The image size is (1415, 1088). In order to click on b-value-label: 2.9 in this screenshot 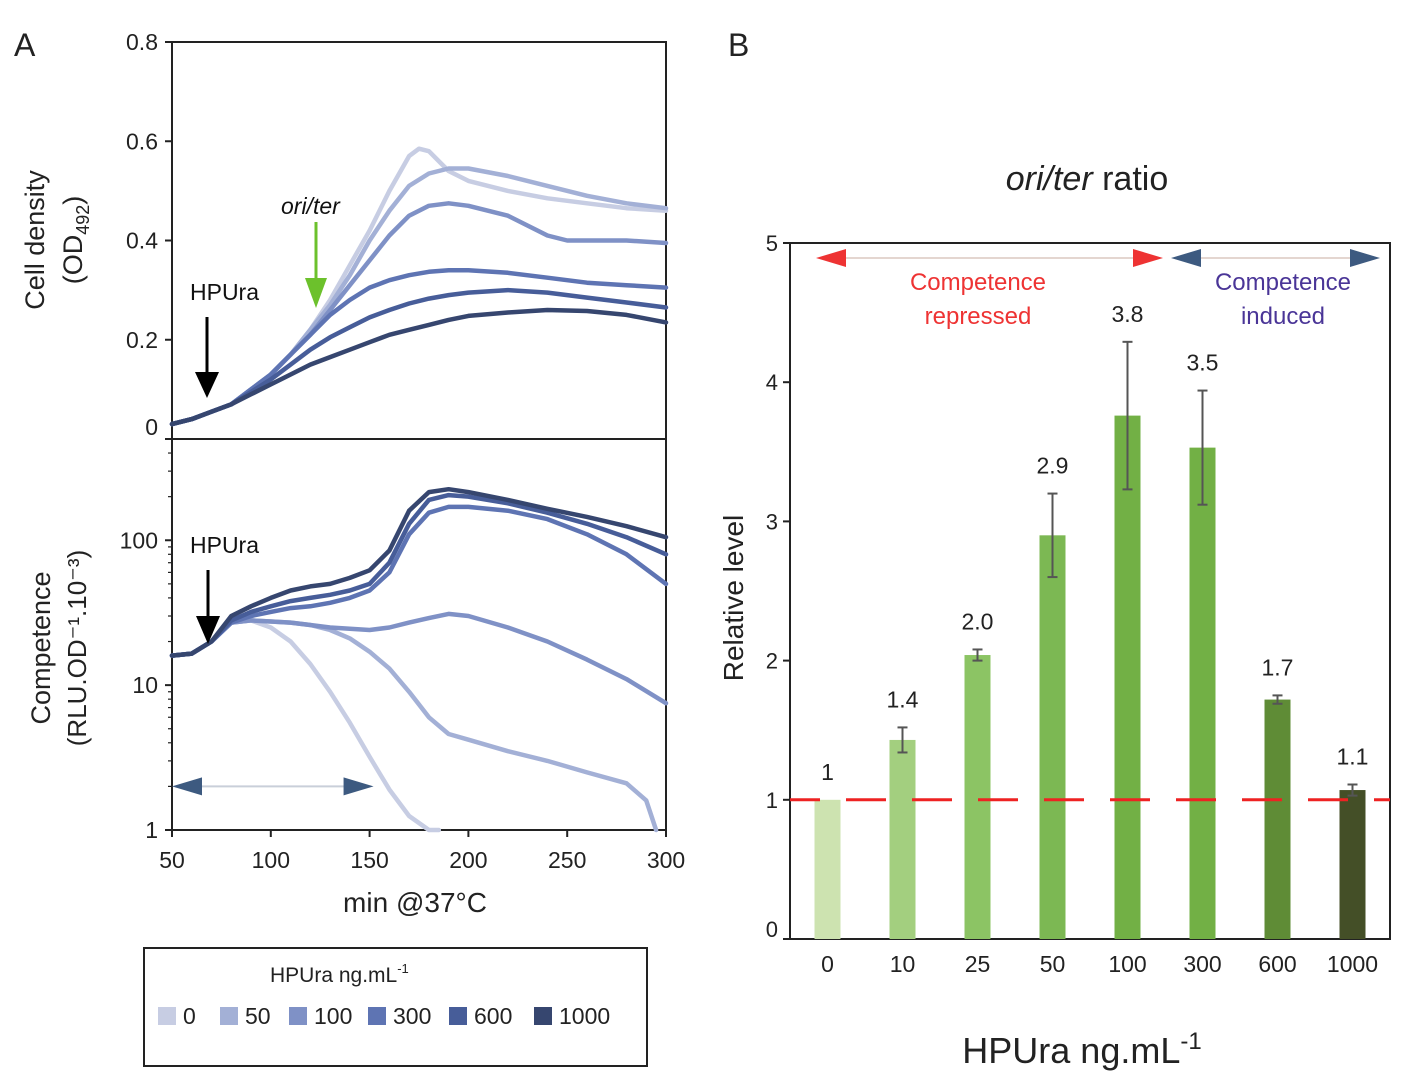, I will do `click(1053, 466)`.